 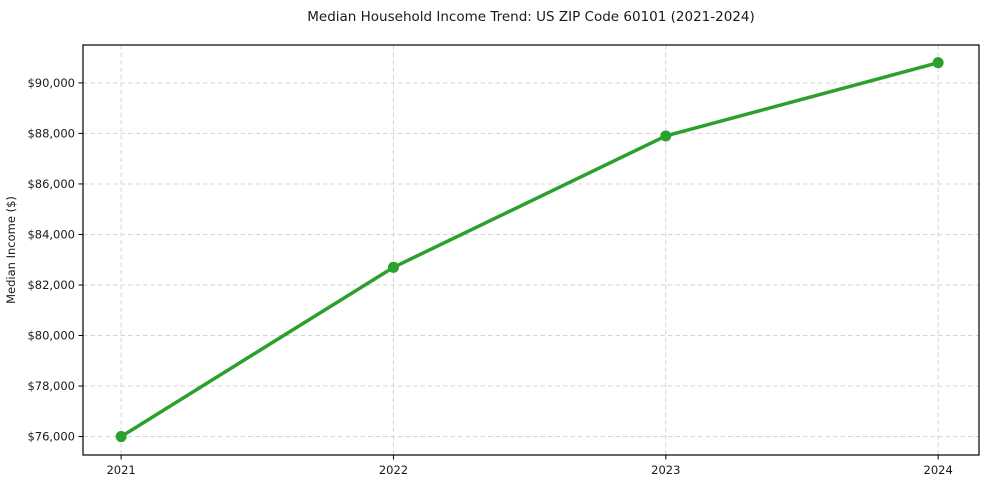 I want to click on y-tick-label: $78,000, so click(x=51, y=386).